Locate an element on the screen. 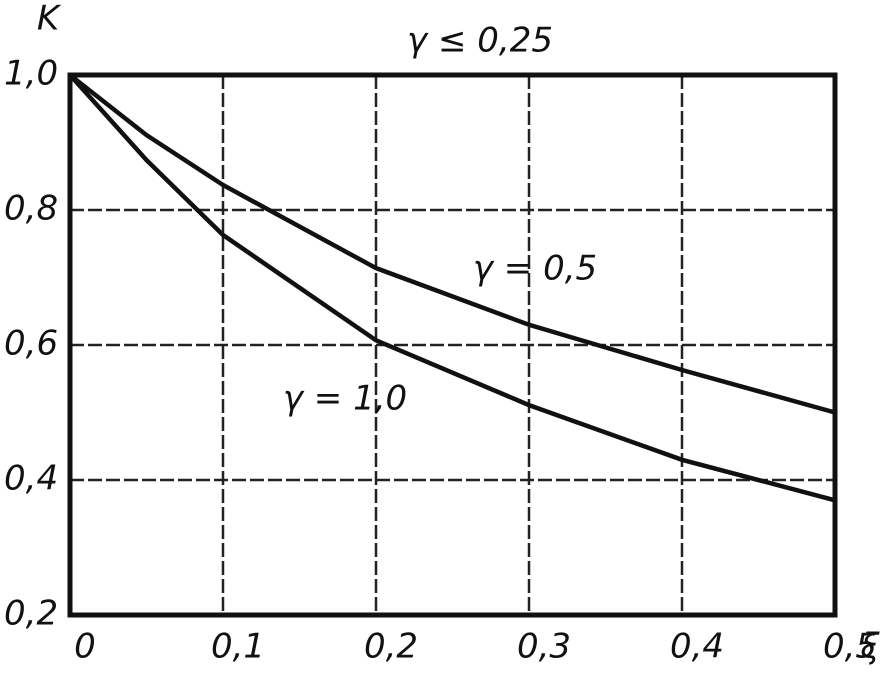  x-tick-label: 0,5 is located at coordinates (850, 647).